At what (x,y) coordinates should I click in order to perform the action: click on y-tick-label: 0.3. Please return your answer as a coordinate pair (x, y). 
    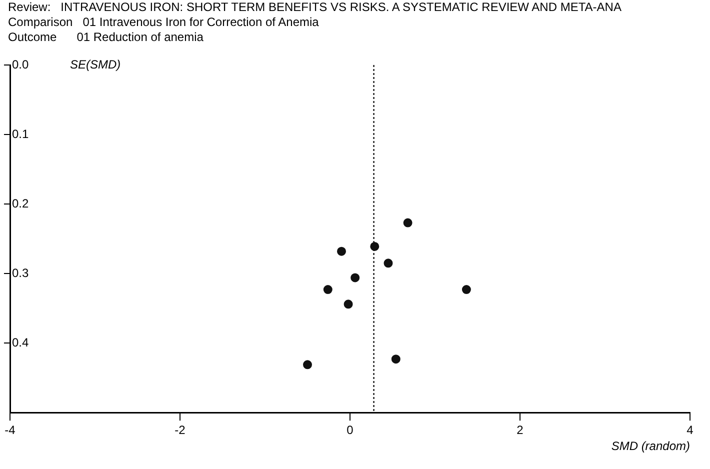
    Looking at the image, I should click on (21, 273).